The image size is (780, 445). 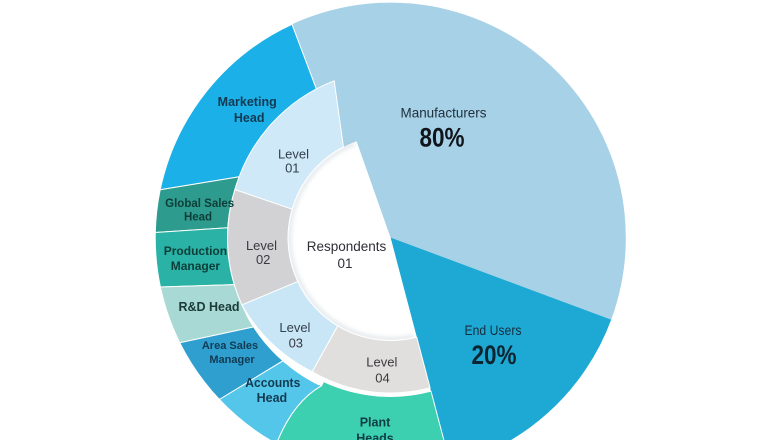 I want to click on svg-text: End Users, so click(x=493, y=330).